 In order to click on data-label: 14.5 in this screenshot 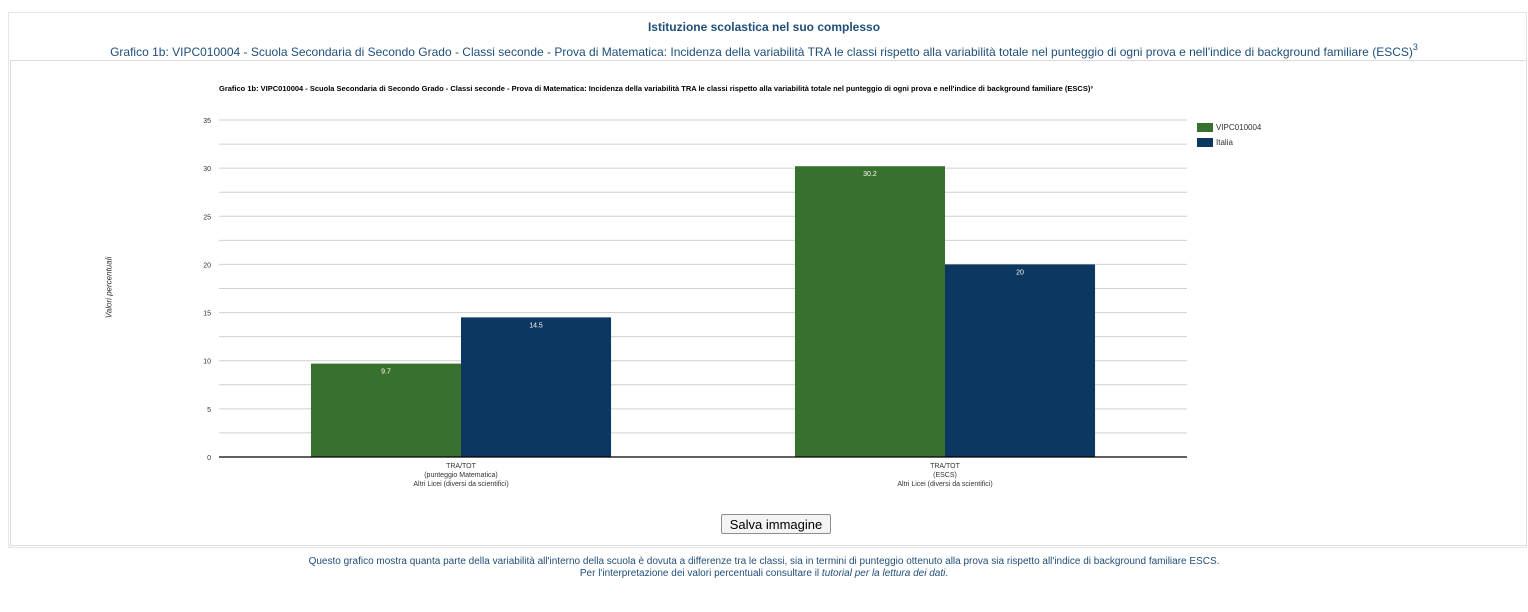, I will do `click(536, 325)`.